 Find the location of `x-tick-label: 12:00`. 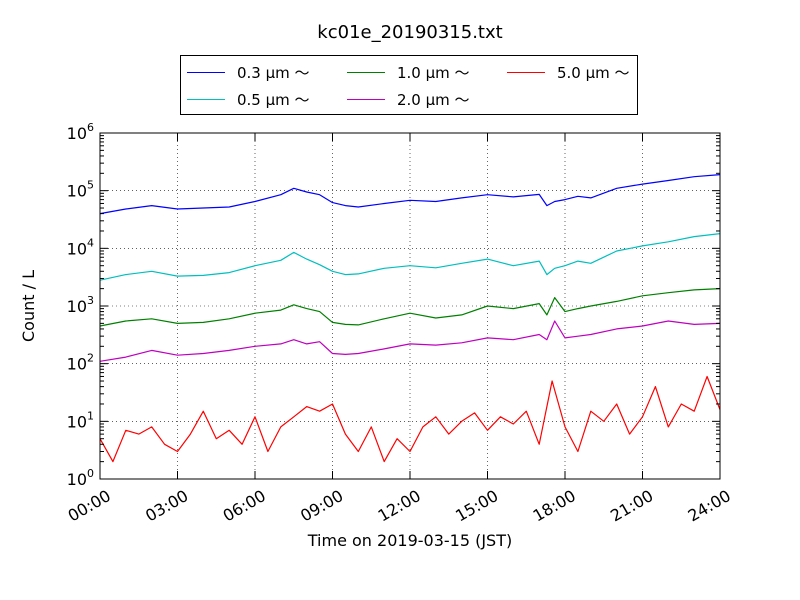

x-tick-label: 12:00 is located at coordinates (399, 506).